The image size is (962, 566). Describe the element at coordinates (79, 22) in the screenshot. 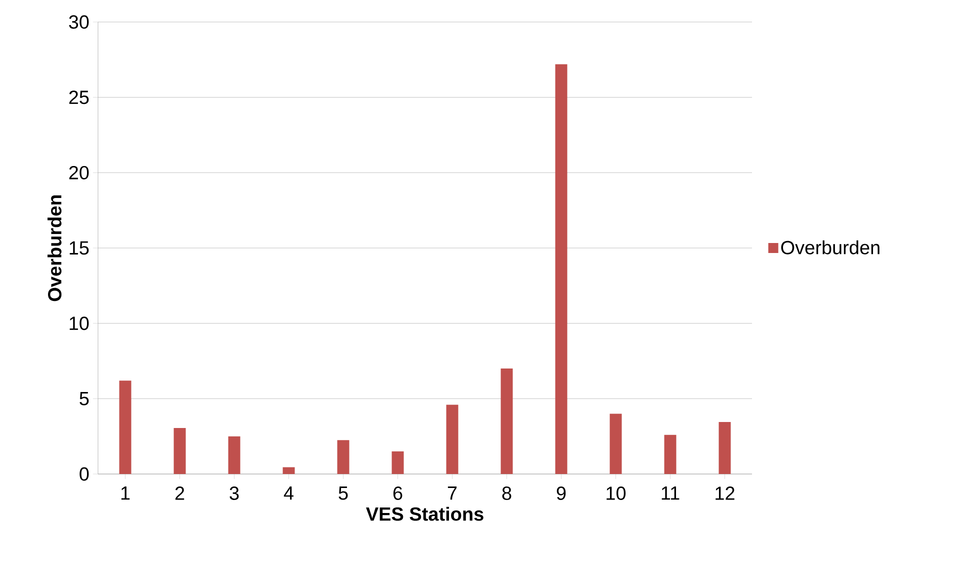

I see `y-tick-label: 30` at that location.